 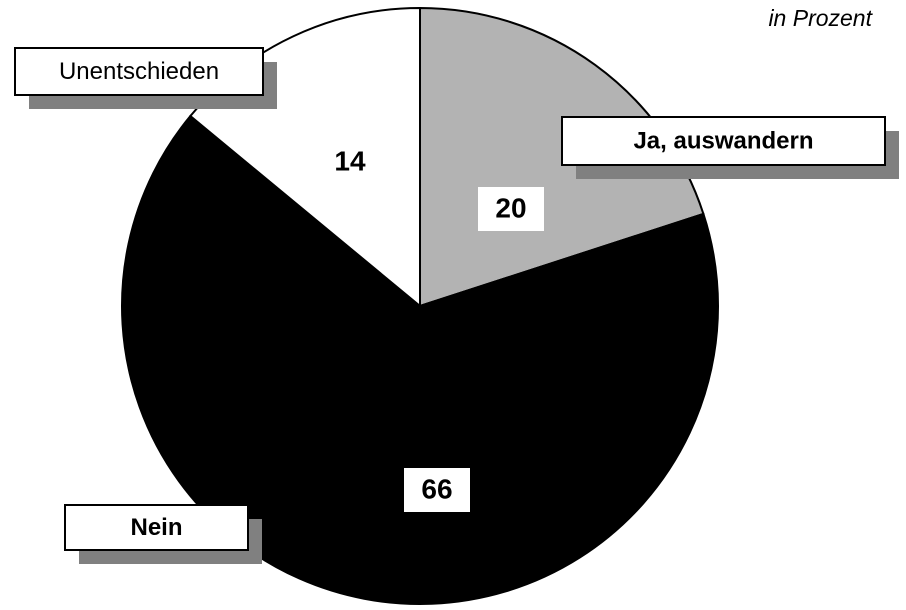 I want to click on value-label: 14, so click(x=350, y=160).